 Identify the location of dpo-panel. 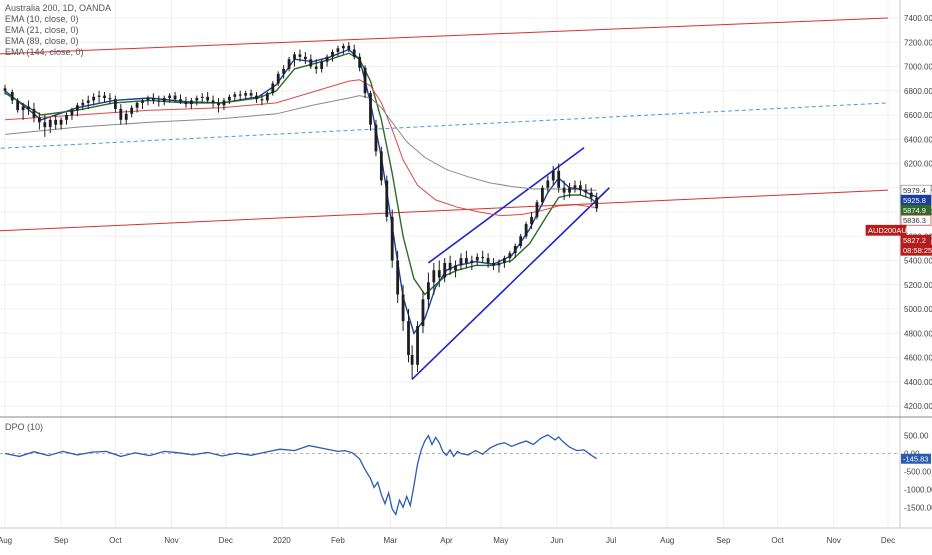
(450, 475).